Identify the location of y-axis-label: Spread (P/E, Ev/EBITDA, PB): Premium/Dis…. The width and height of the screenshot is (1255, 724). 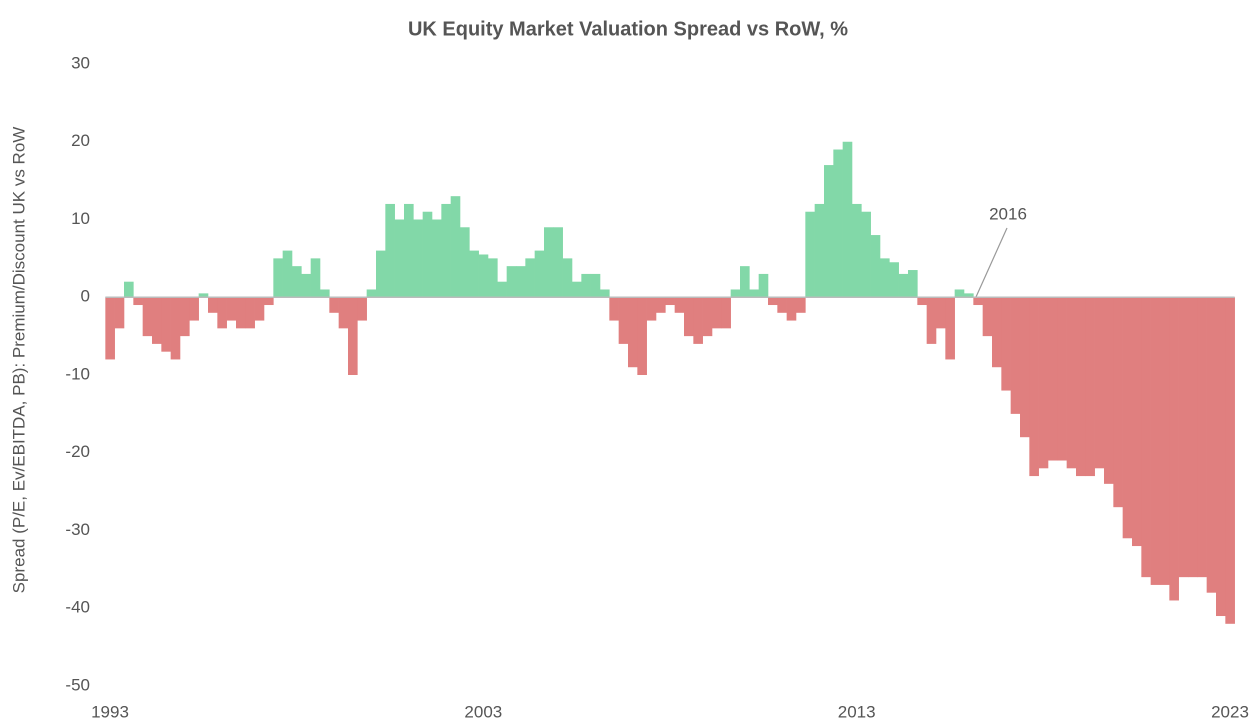
(18, 360).